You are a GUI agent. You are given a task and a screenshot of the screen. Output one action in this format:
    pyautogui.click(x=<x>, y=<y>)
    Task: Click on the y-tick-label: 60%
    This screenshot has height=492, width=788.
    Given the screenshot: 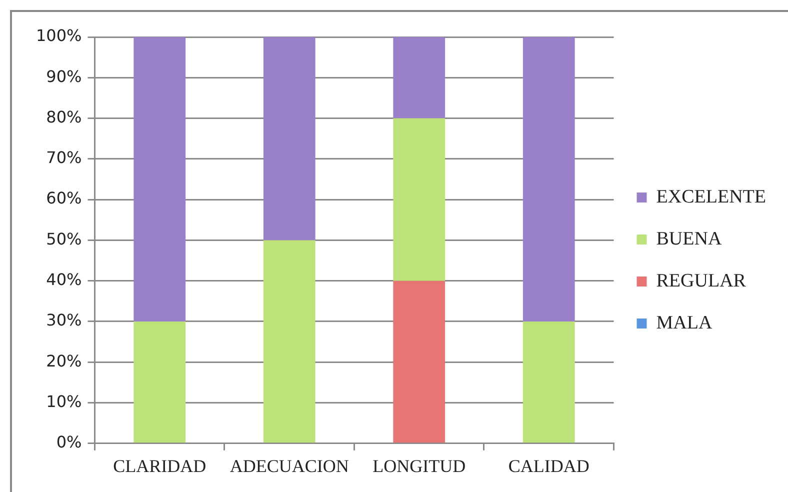 What is the action you would take?
    pyautogui.click(x=64, y=198)
    